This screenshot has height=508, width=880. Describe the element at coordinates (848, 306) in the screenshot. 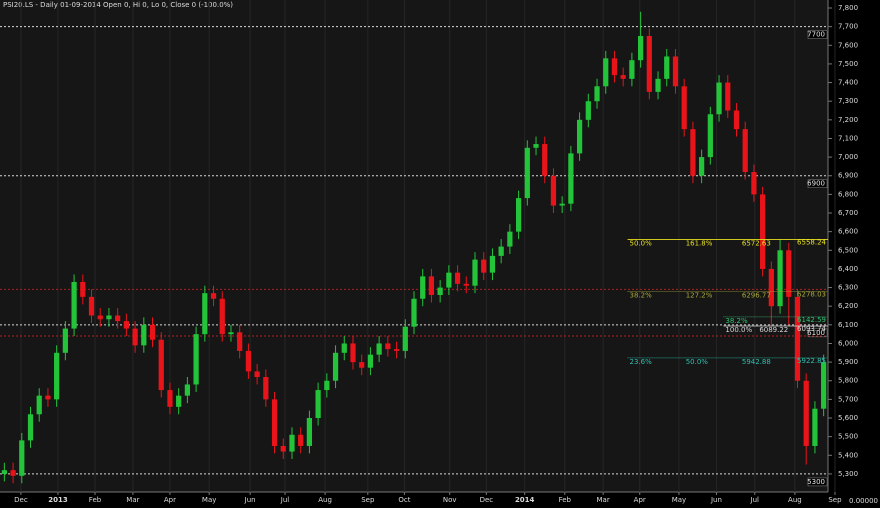

I see `y-tick-label: 6,200` at that location.